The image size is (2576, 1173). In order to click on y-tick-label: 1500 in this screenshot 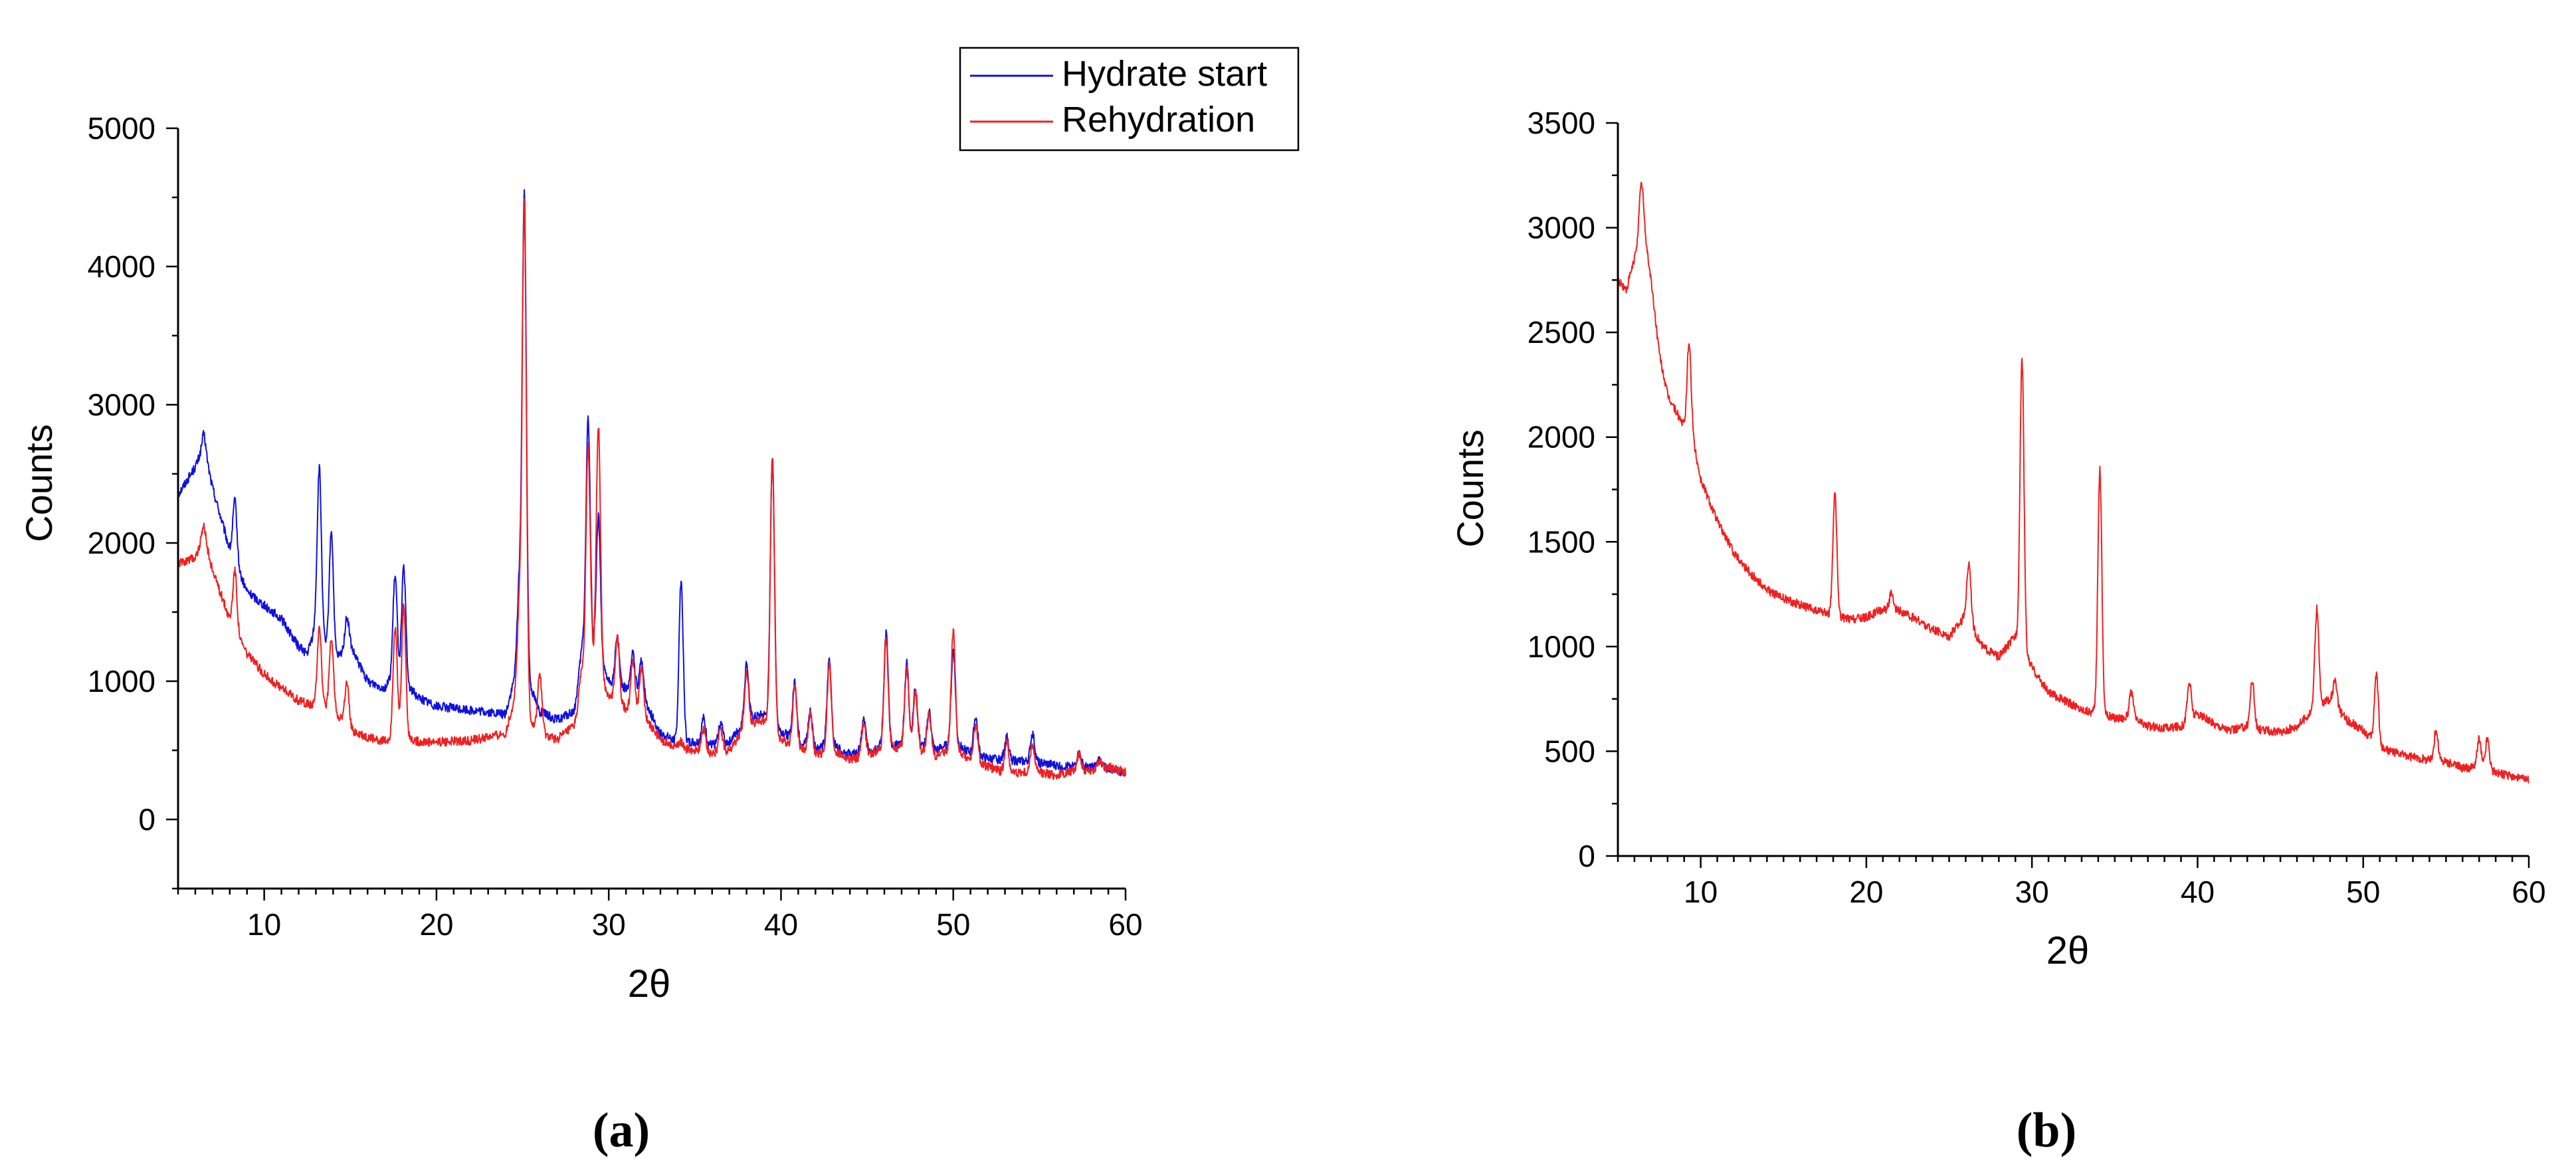, I will do `click(1561, 542)`.